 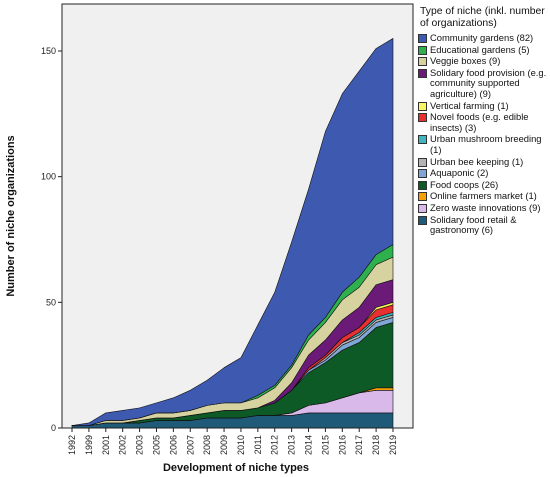 I want to click on legend-item: Aquaponic (2), so click(x=483, y=173).